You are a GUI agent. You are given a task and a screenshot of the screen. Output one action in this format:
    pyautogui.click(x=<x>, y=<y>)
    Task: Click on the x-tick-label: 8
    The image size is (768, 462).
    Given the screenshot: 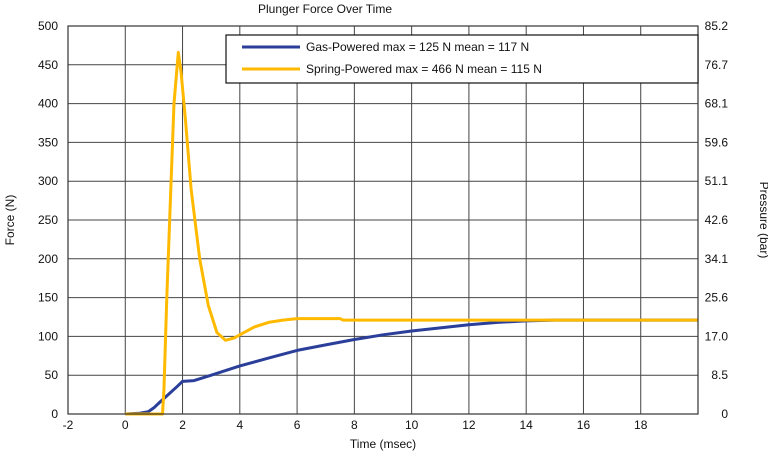 What is the action you would take?
    pyautogui.click(x=354, y=425)
    